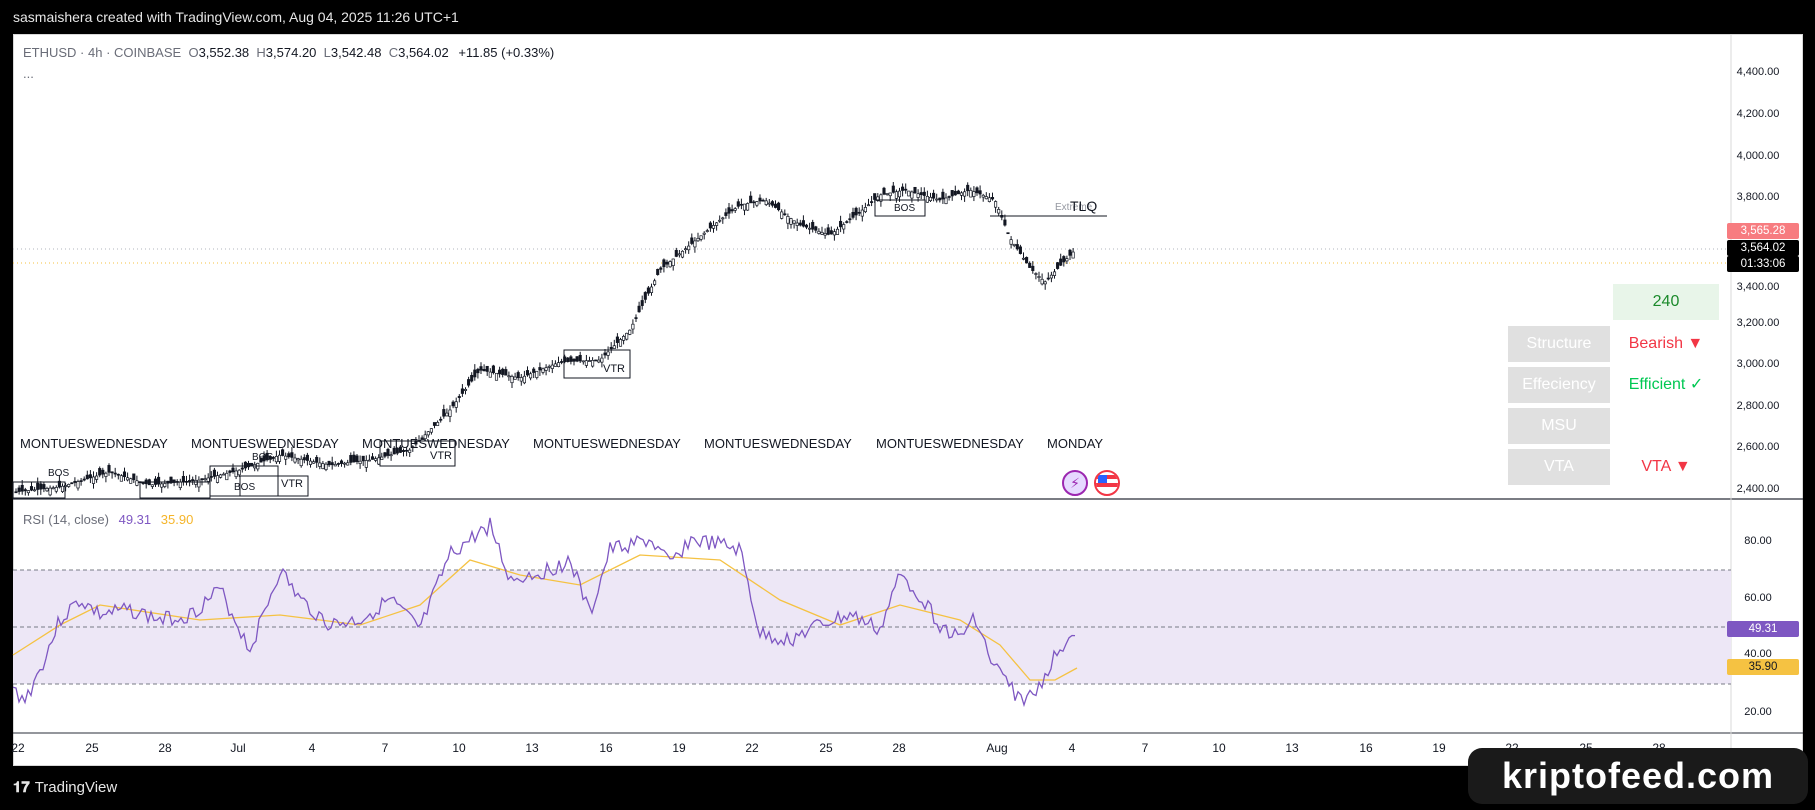 The width and height of the screenshot is (1815, 810). I want to click on time-axis-label: 4, so click(312, 748).